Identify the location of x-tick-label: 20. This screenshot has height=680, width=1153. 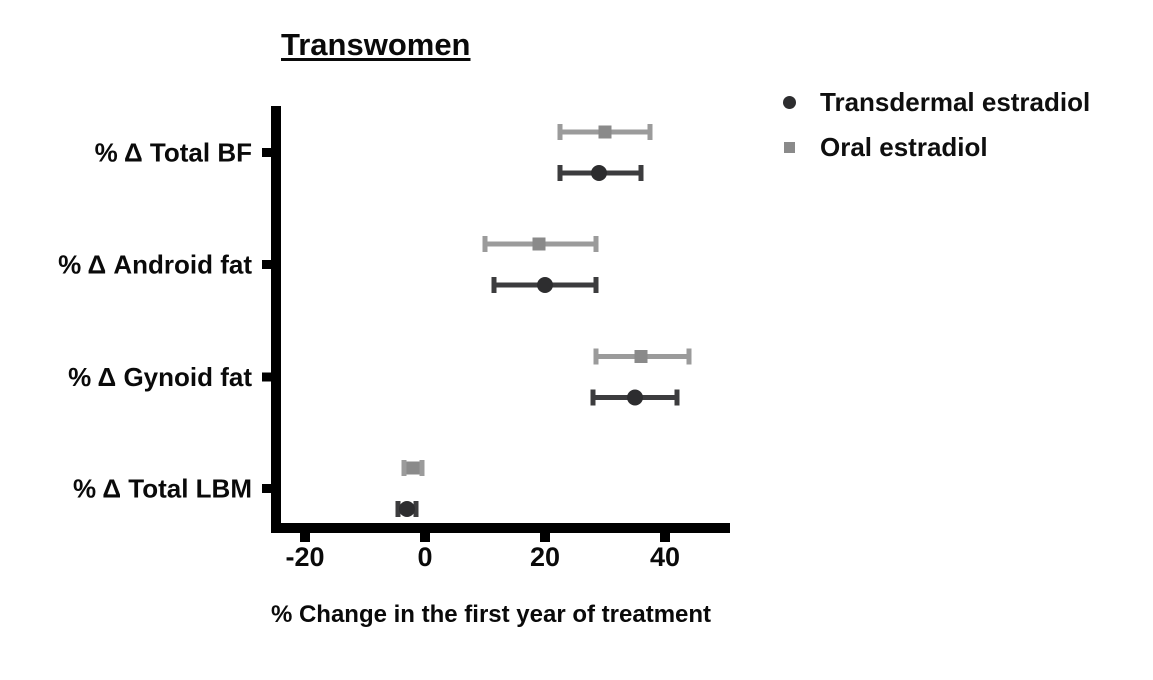
(545, 557).